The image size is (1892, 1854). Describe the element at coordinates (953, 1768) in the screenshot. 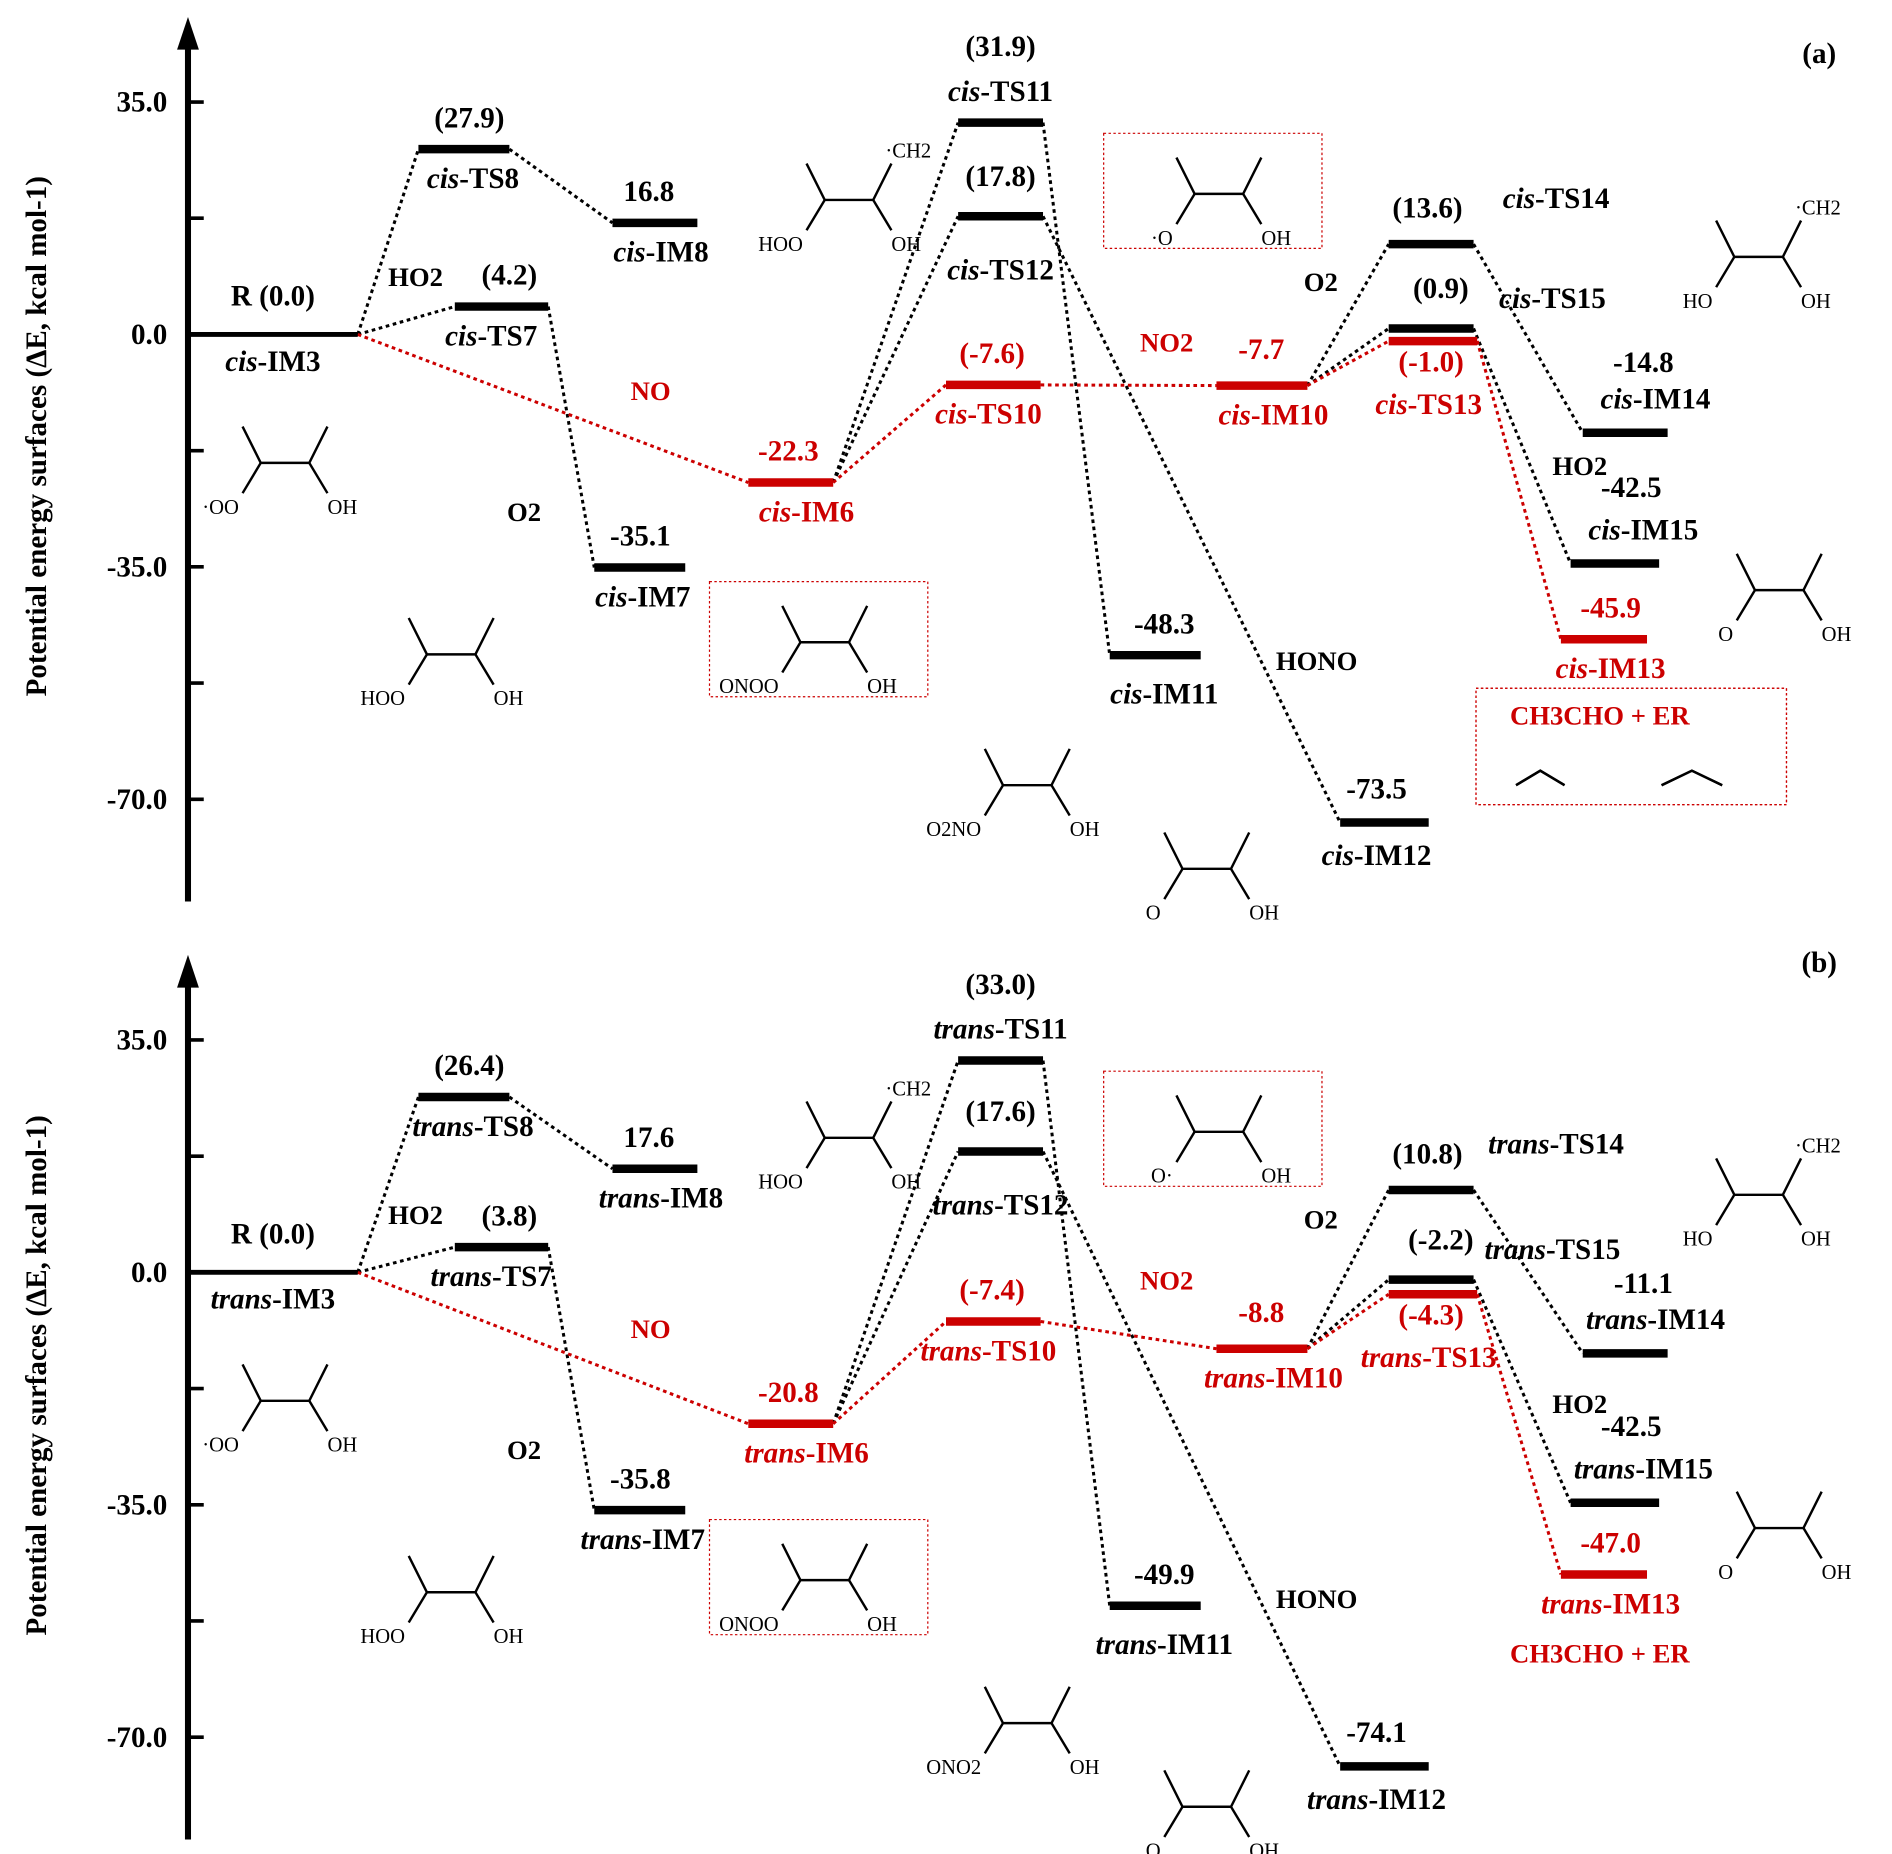

I see `molecule-left-group: ONO2` at that location.